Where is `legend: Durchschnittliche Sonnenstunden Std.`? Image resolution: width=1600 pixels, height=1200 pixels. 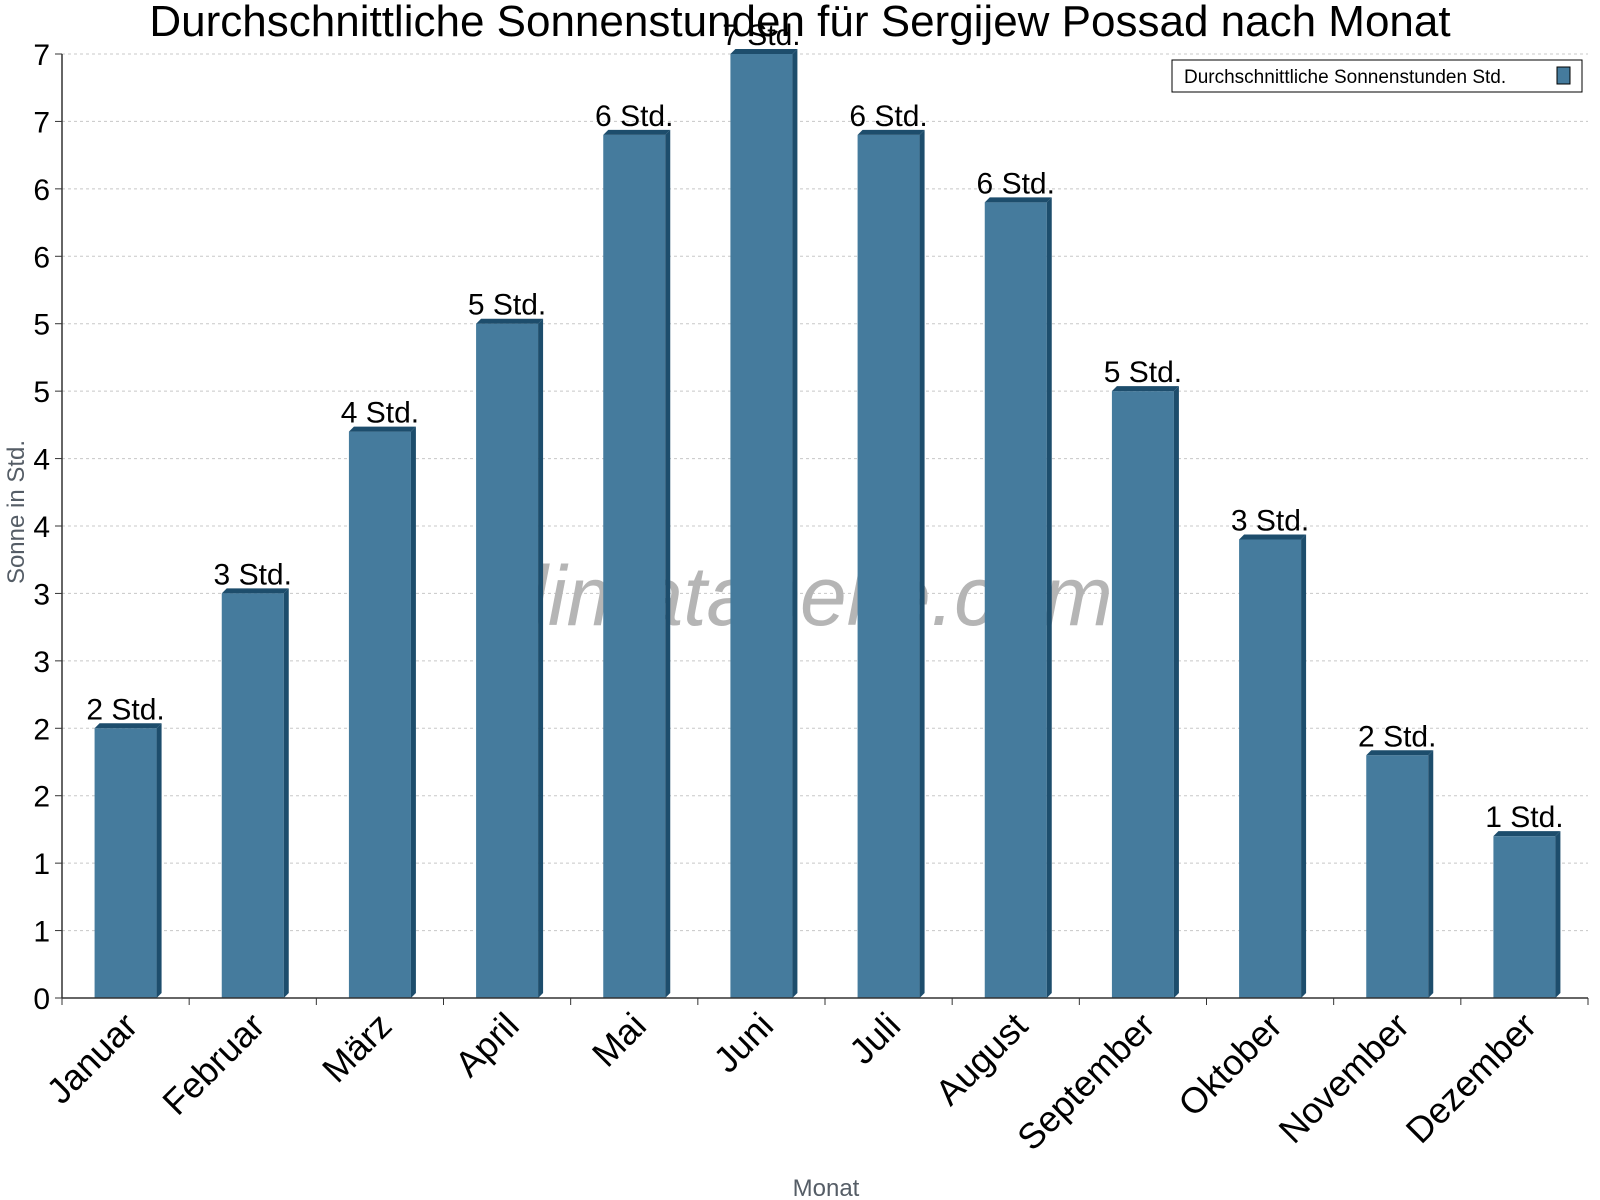 legend: Durchschnittliche Sonnenstunden Std. is located at coordinates (1377, 76).